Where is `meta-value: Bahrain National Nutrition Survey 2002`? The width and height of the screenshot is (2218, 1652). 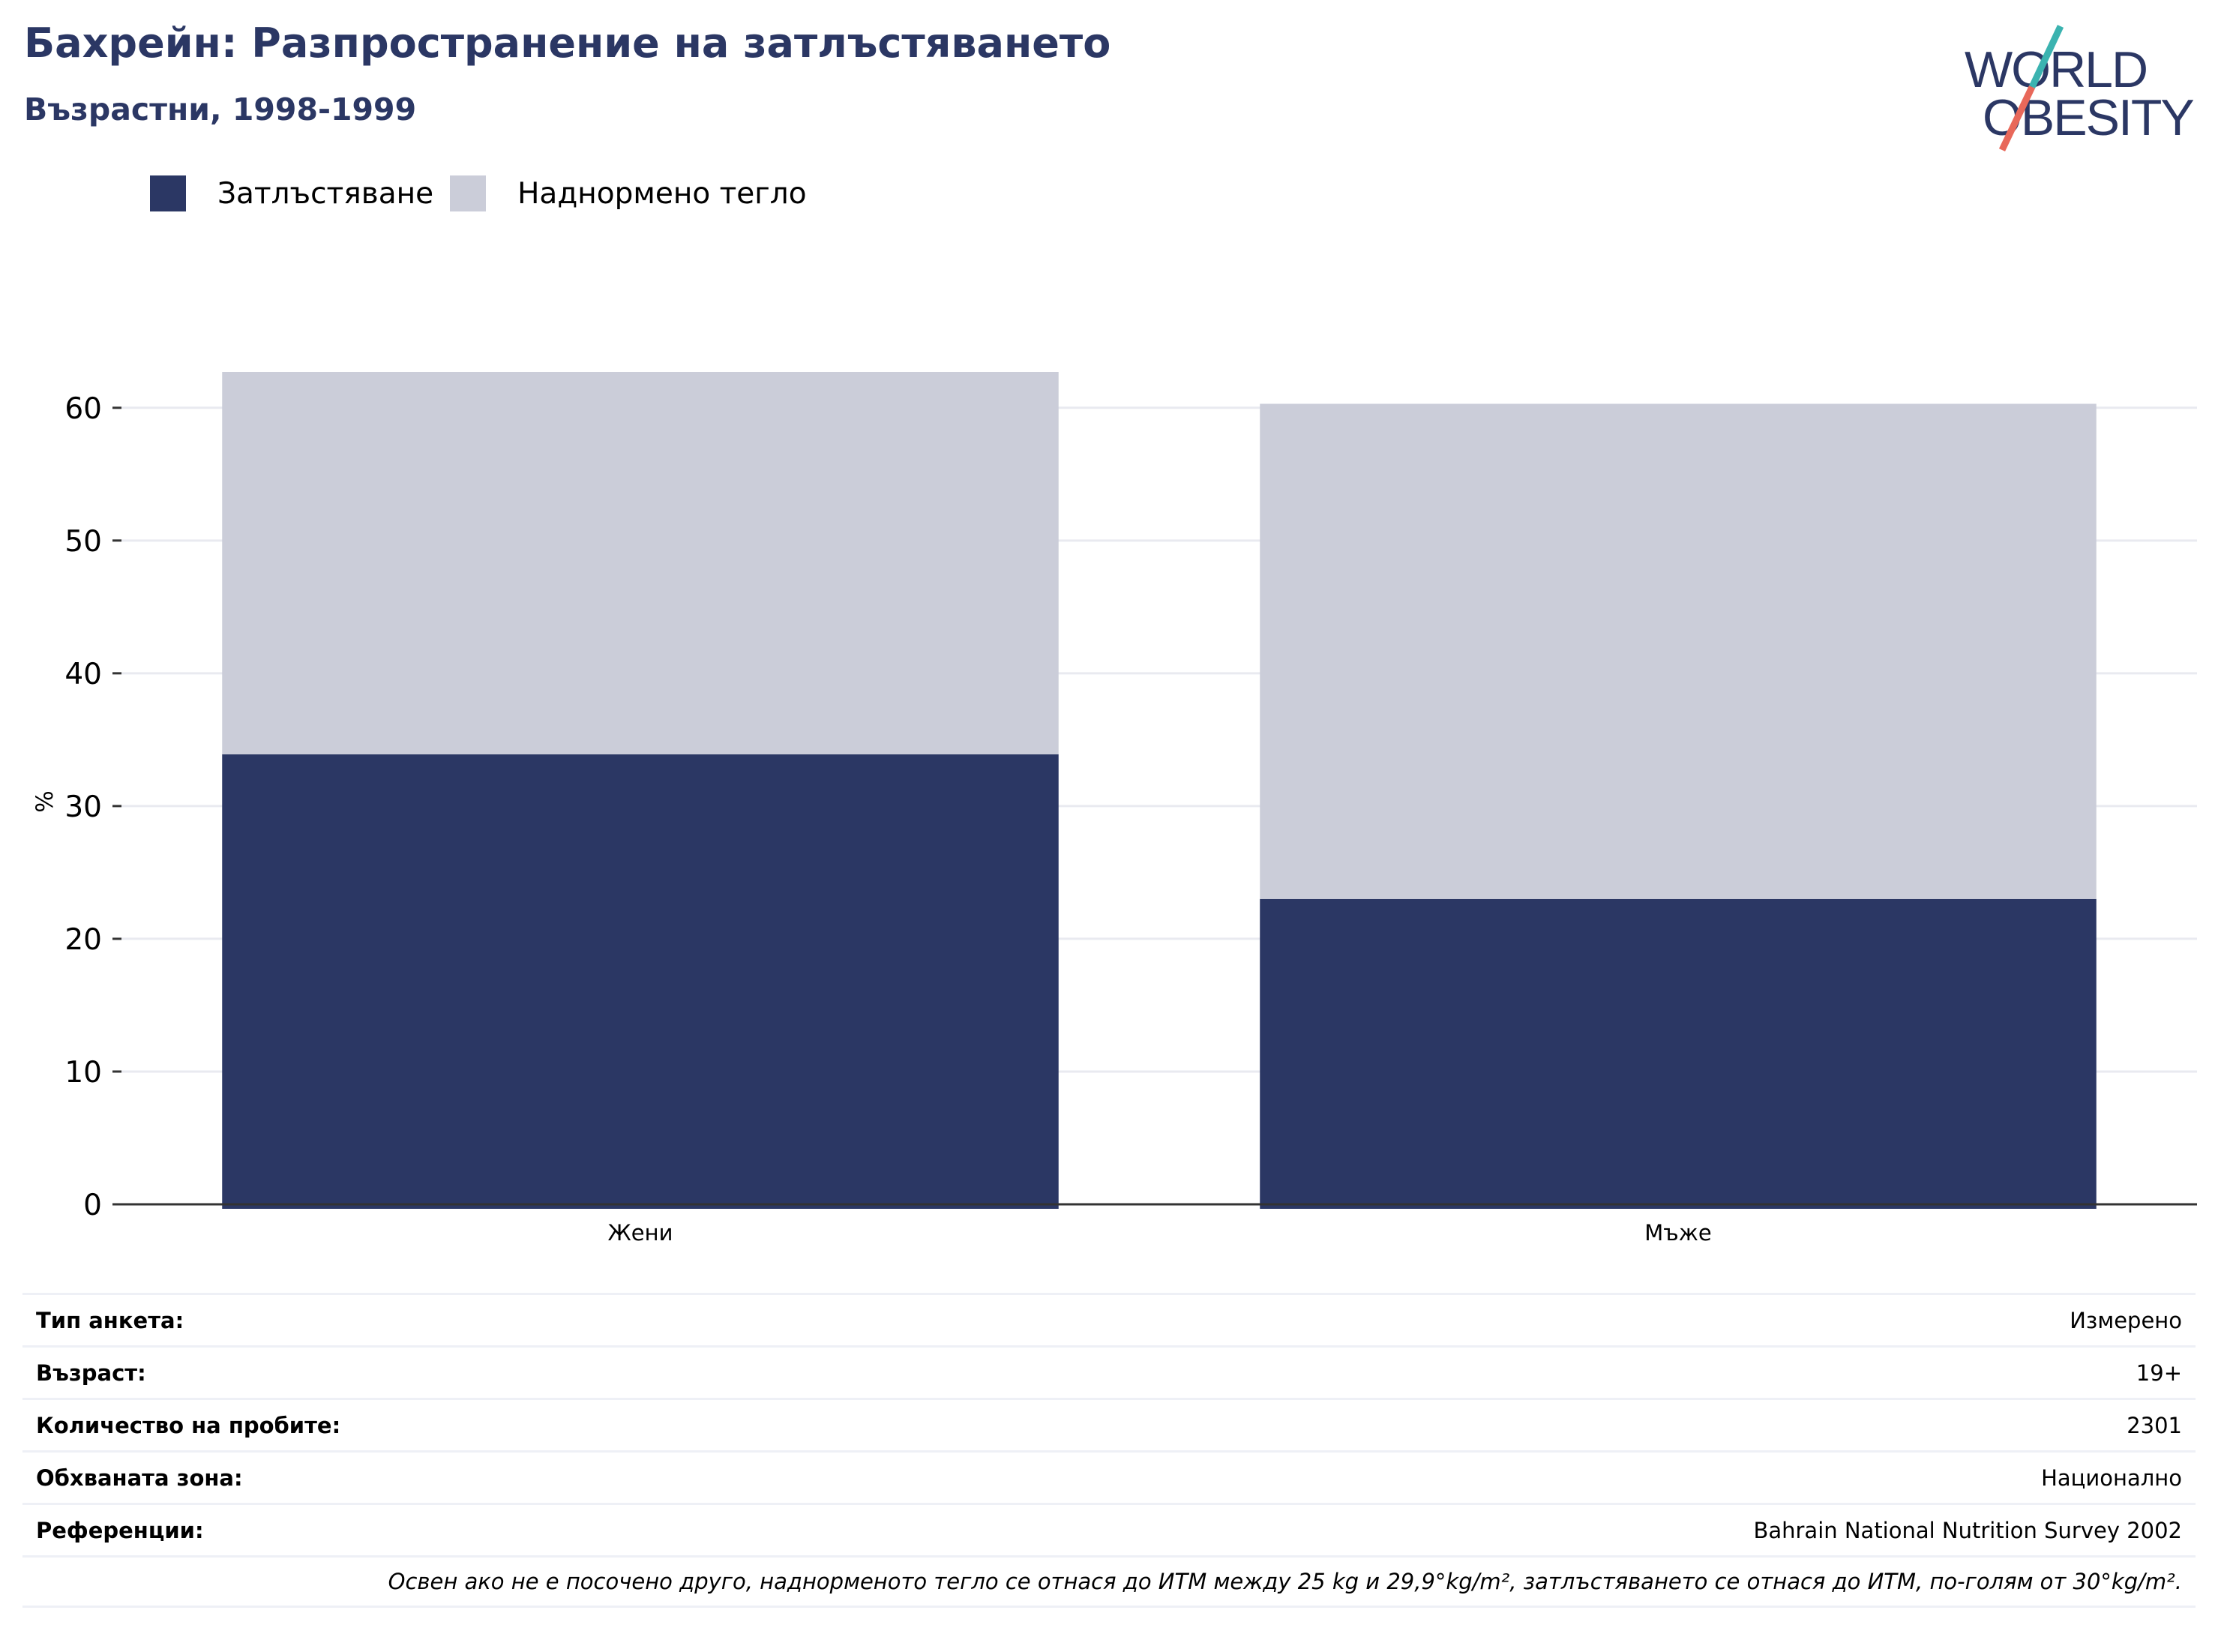
meta-value: Bahrain National Nutrition Survey 2002 is located at coordinates (1968, 1530).